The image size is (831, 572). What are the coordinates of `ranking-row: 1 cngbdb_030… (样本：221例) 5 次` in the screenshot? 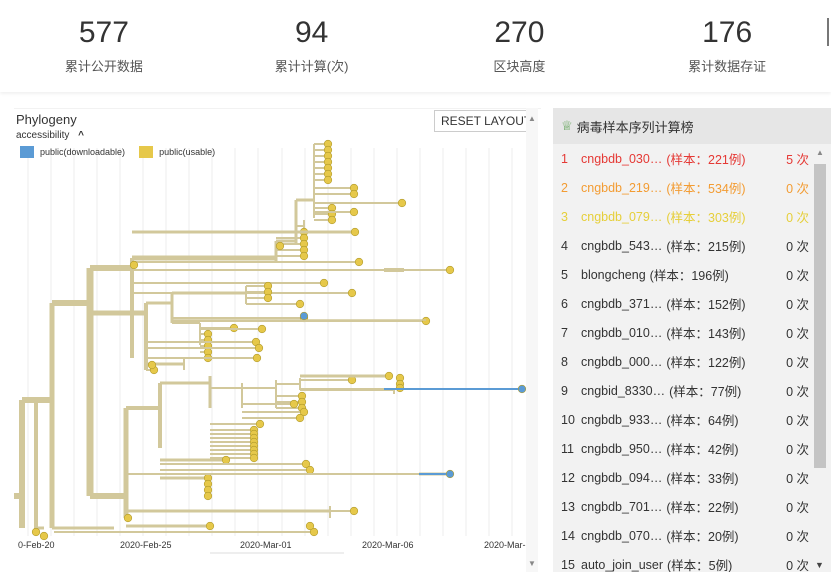 It's located at (684, 158).